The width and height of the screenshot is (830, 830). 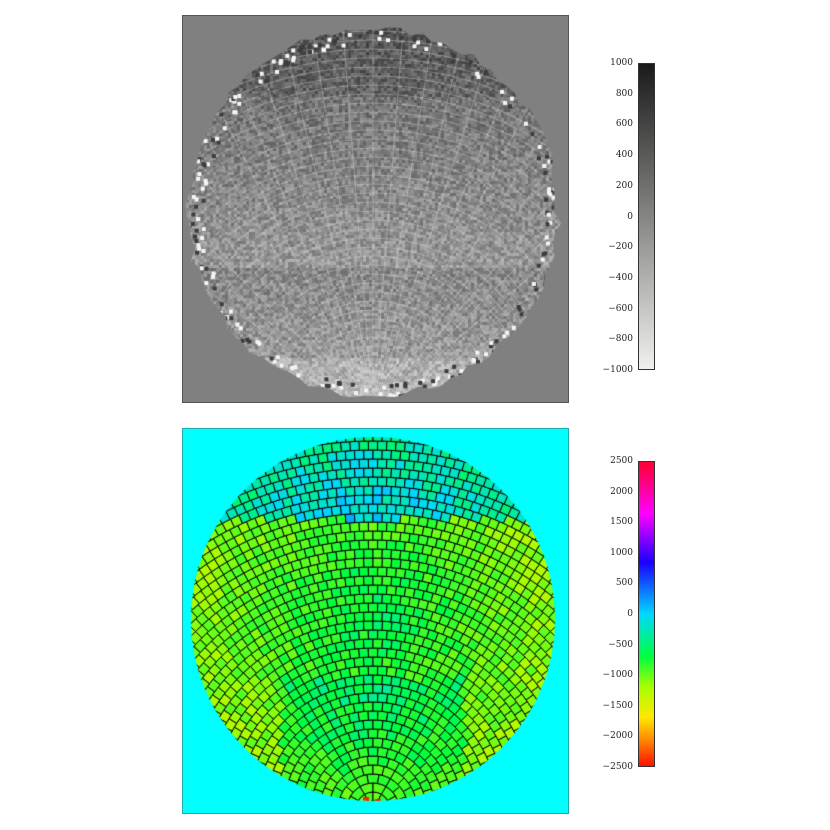 I want to click on colorbar-tick-label: 200, so click(x=624, y=185).